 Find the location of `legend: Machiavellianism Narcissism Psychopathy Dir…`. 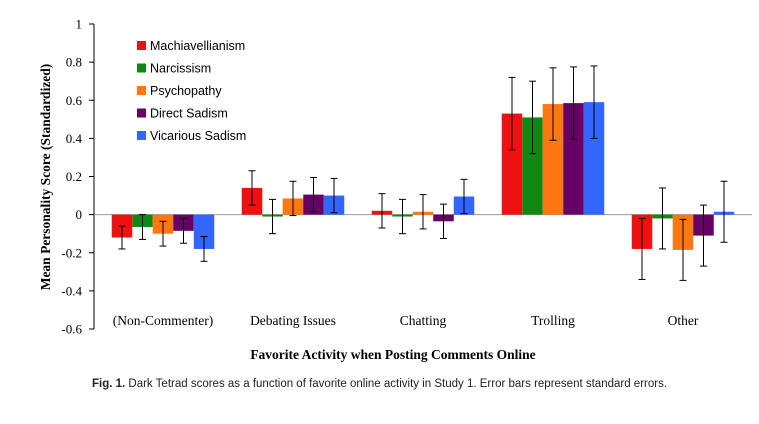

legend: Machiavellianism Narcissism Psychopathy Dir… is located at coordinates (191, 91).